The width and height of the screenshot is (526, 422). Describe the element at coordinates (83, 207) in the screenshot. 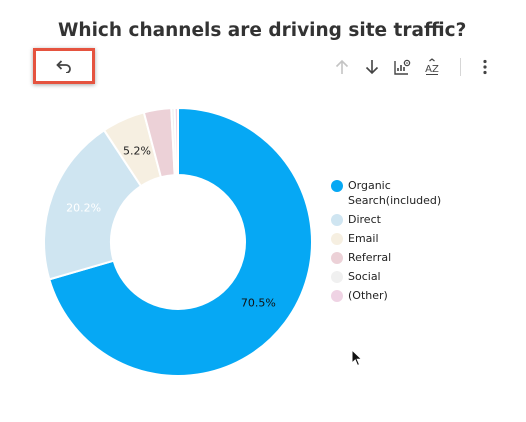

I see `data-label-direct: 20.2%` at that location.